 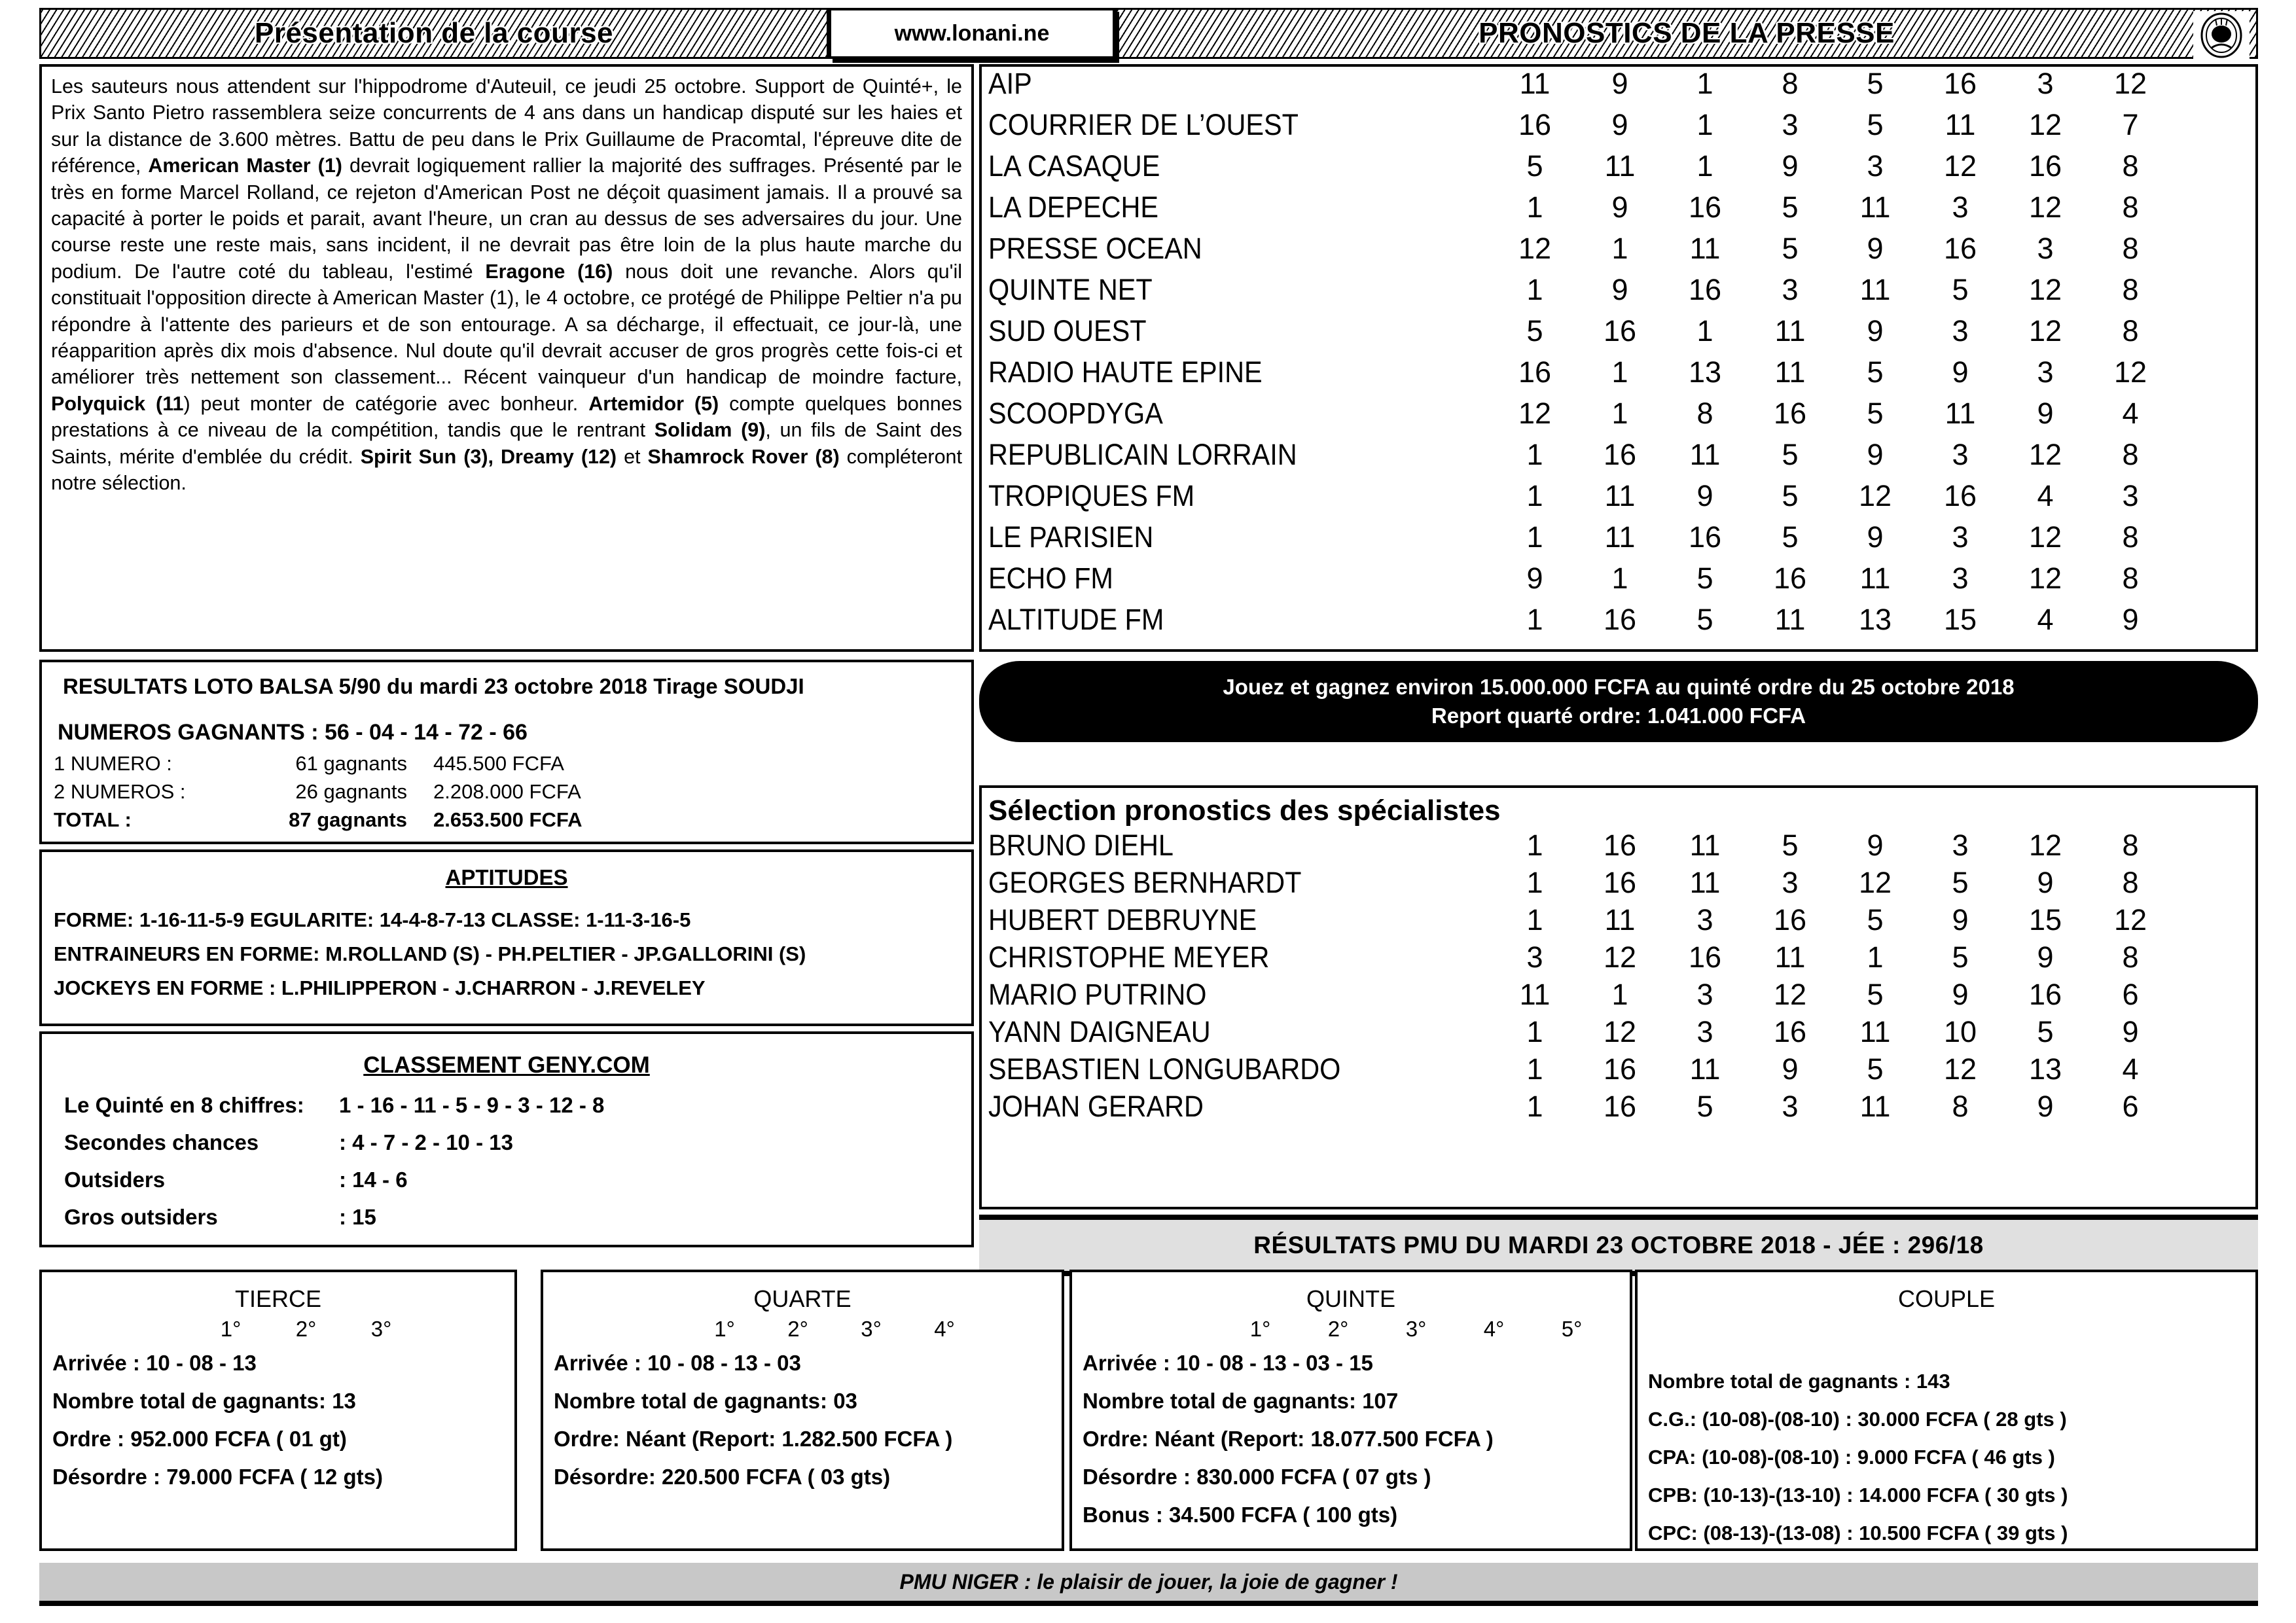 I want to click on specialist-pick: 4, so click(x=2130, y=1069).